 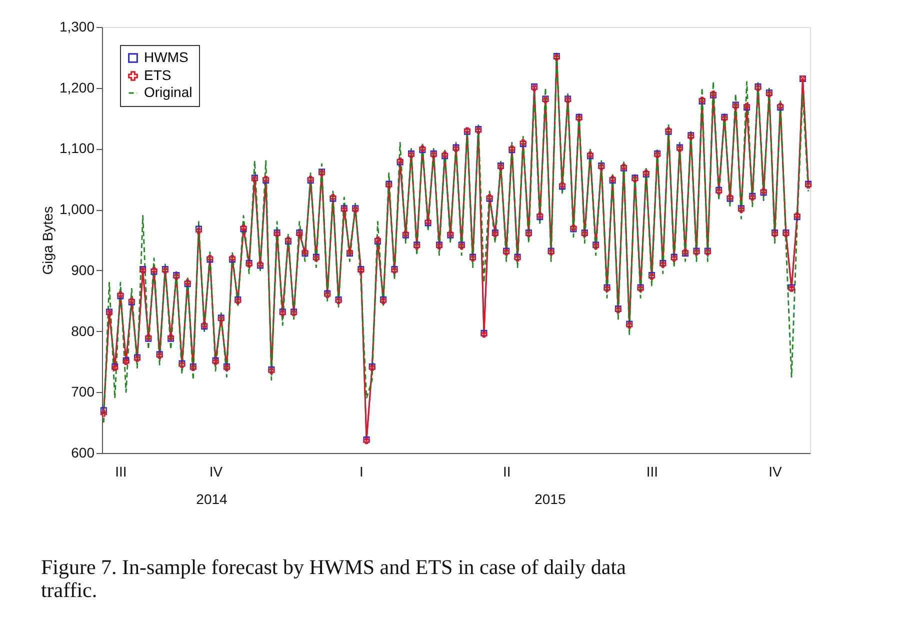 I want to click on x-tick-label: I, so click(x=361, y=472).